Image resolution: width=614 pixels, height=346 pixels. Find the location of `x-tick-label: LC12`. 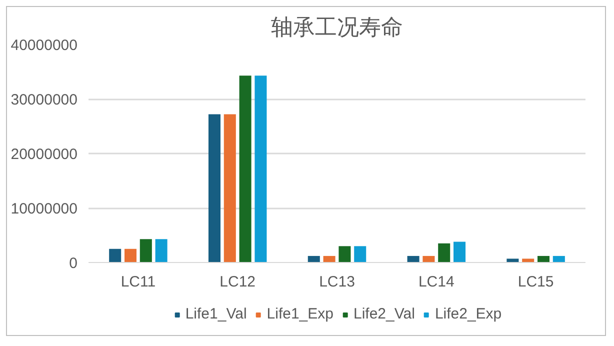

x-tick-label: LC12 is located at coordinates (238, 282).